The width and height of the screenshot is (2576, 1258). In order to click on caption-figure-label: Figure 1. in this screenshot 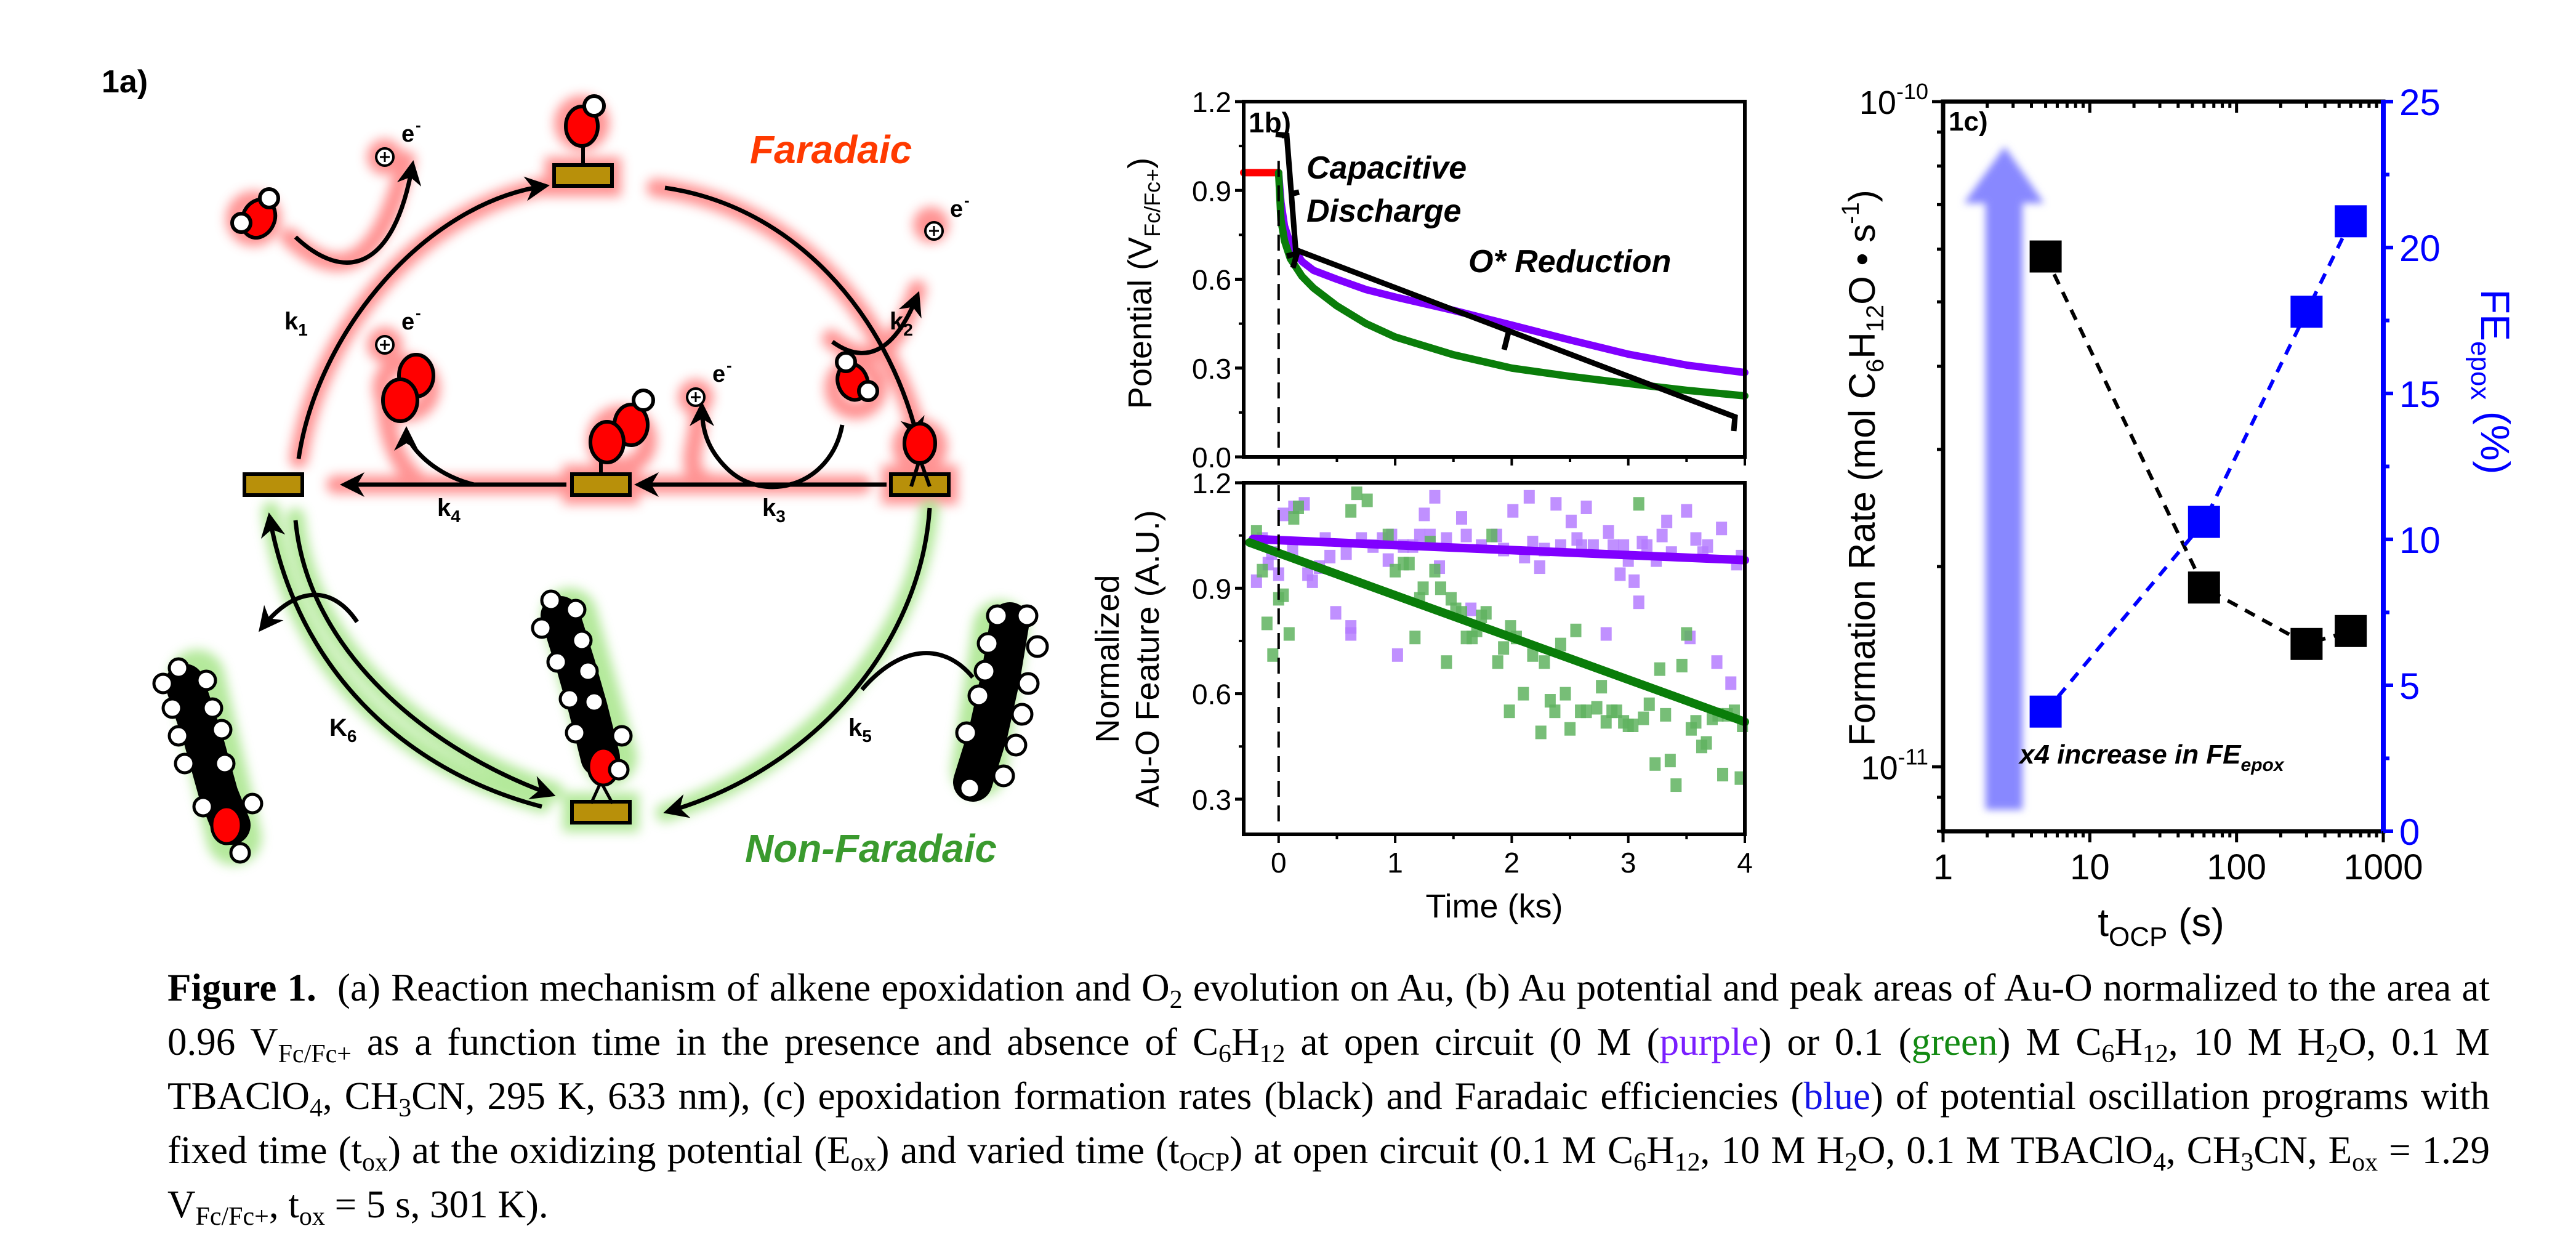, I will do `click(241, 988)`.